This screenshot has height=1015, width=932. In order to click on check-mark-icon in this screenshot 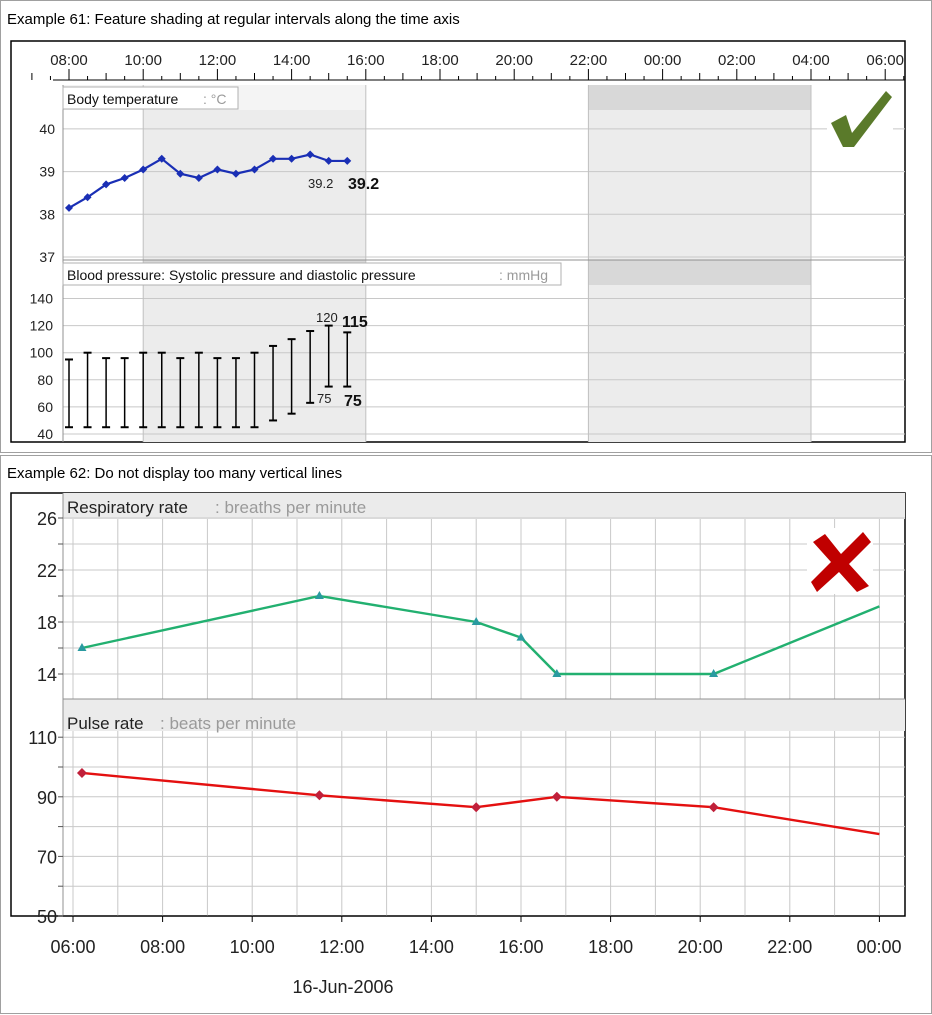, I will do `click(860, 119)`.